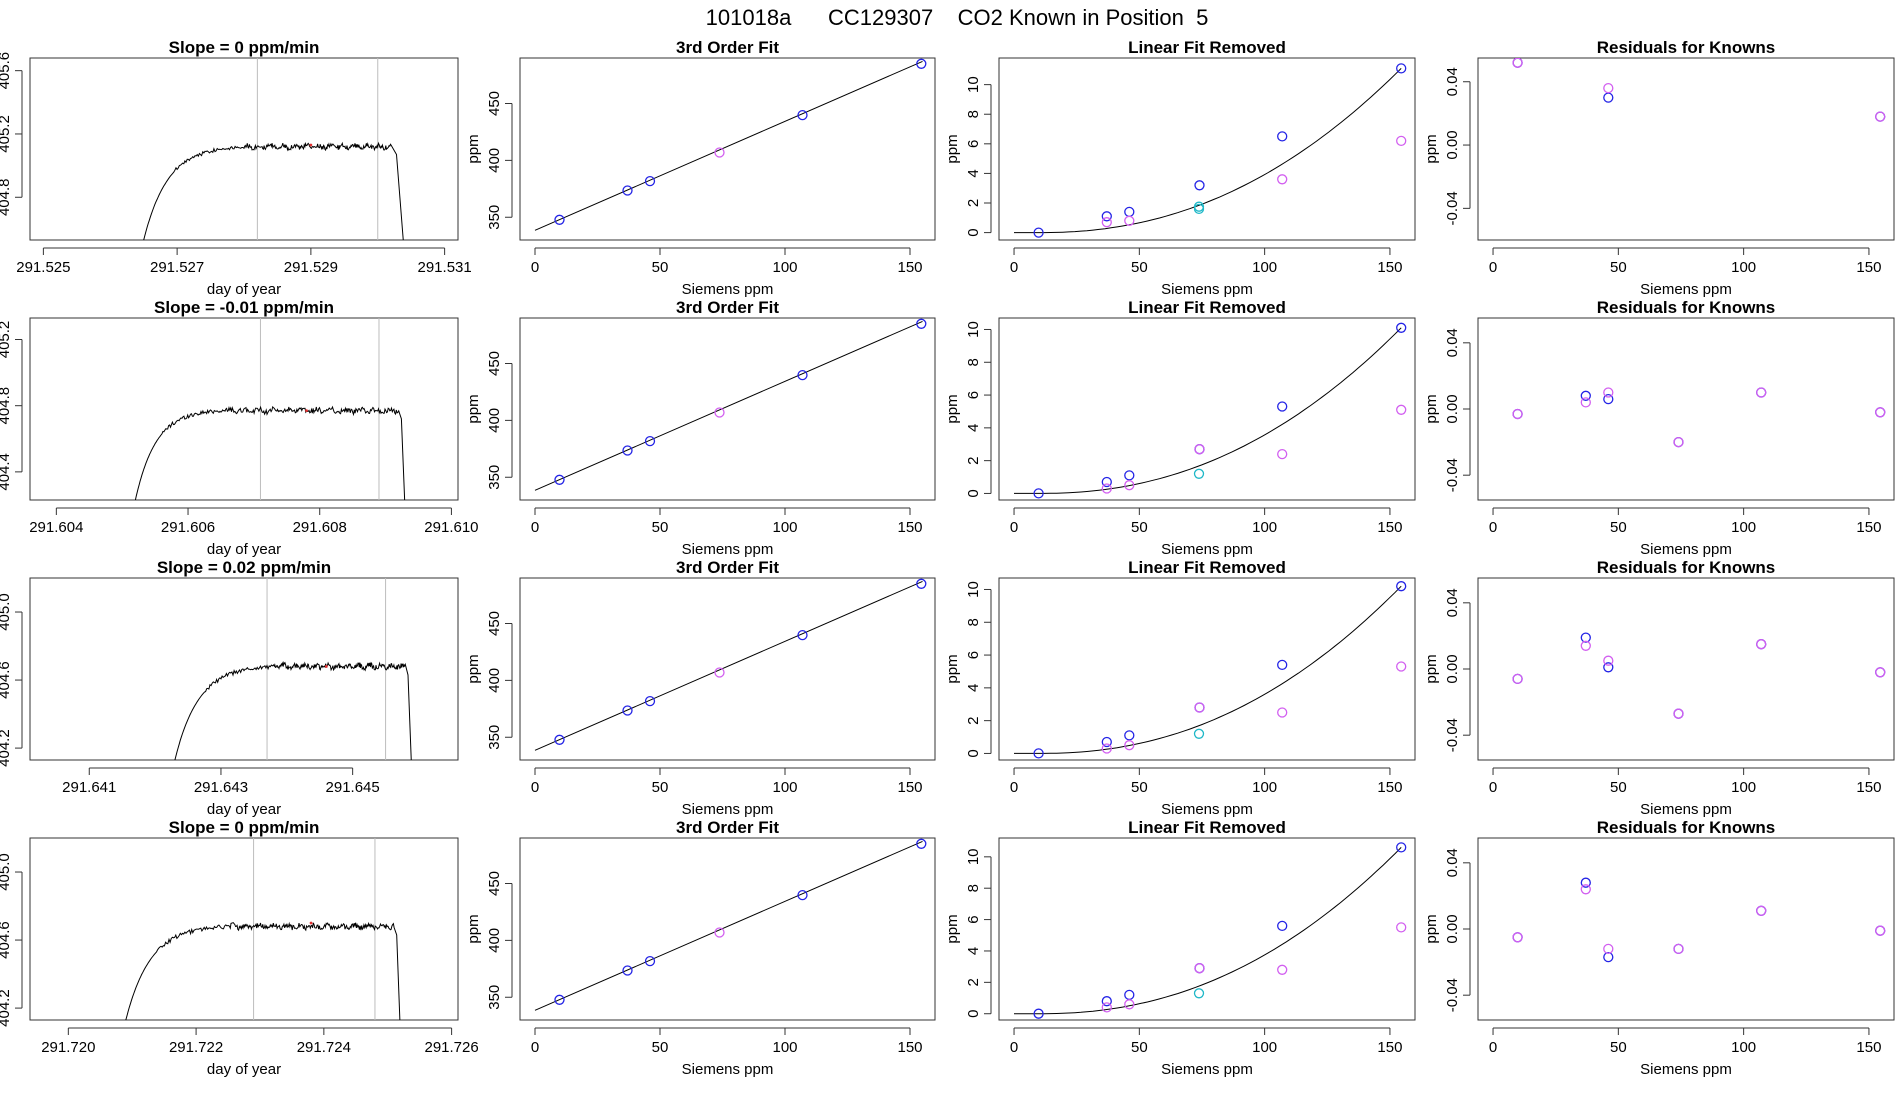 Image resolution: width=1900 pixels, height=1100 pixels. What do you see at coordinates (728, 145) in the screenshot?
I see `fit-line` at bounding box center [728, 145].